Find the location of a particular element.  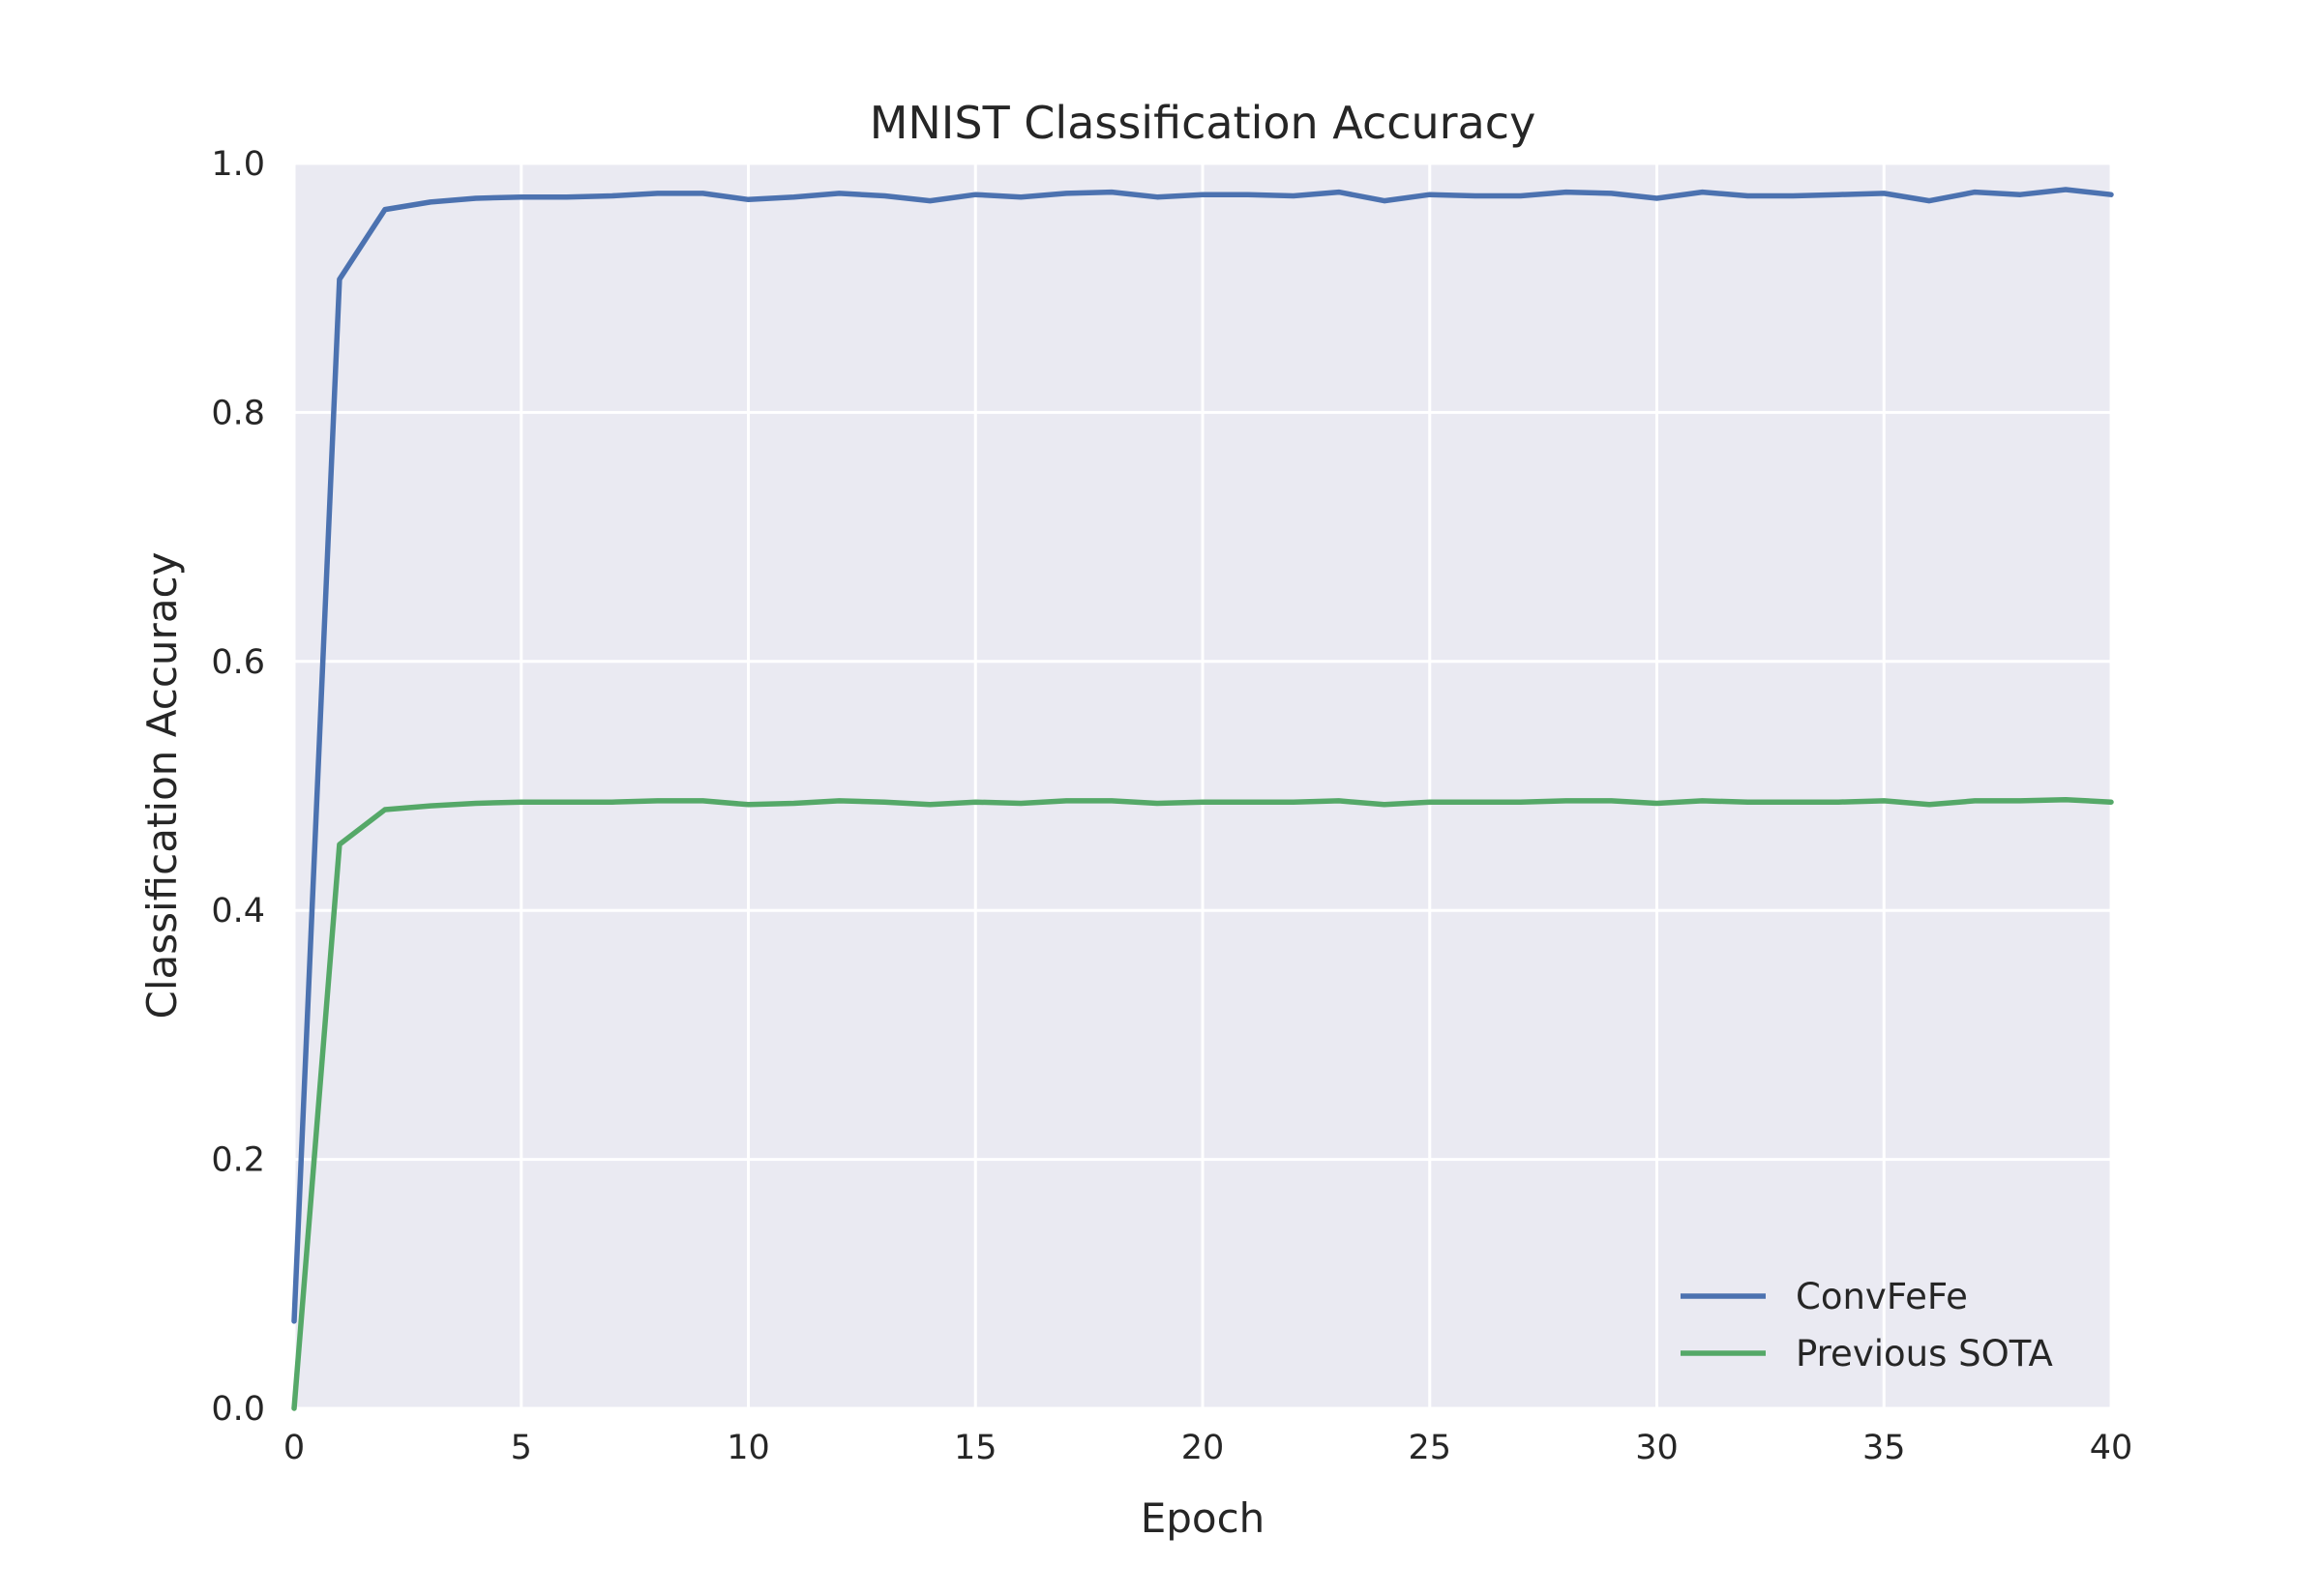

x-tick-label-6: 30 is located at coordinates (1657, 1448).